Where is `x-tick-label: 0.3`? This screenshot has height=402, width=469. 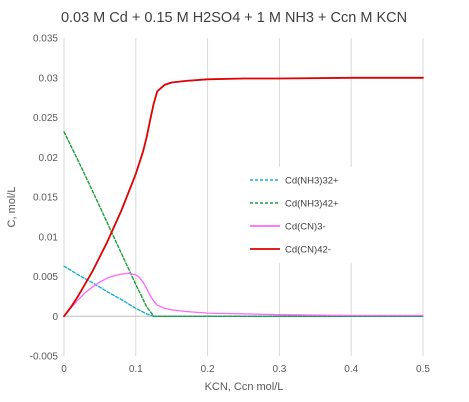
x-tick-label: 0.3 is located at coordinates (279, 369).